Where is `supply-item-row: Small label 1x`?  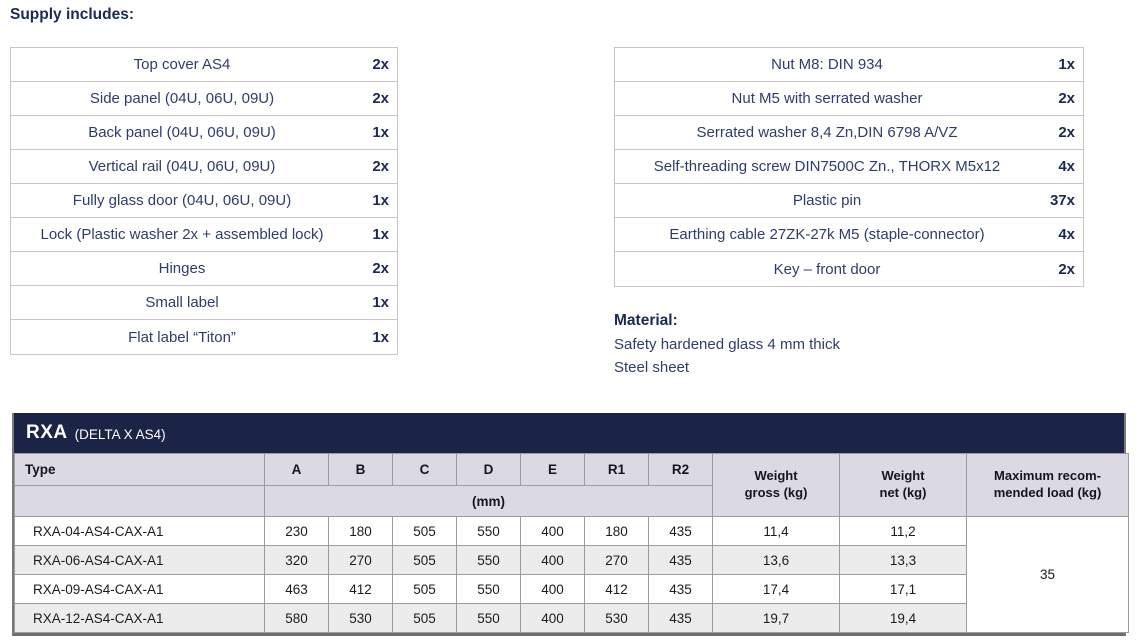 supply-item-row: Small label 1x is located at coordinates (204, 303).